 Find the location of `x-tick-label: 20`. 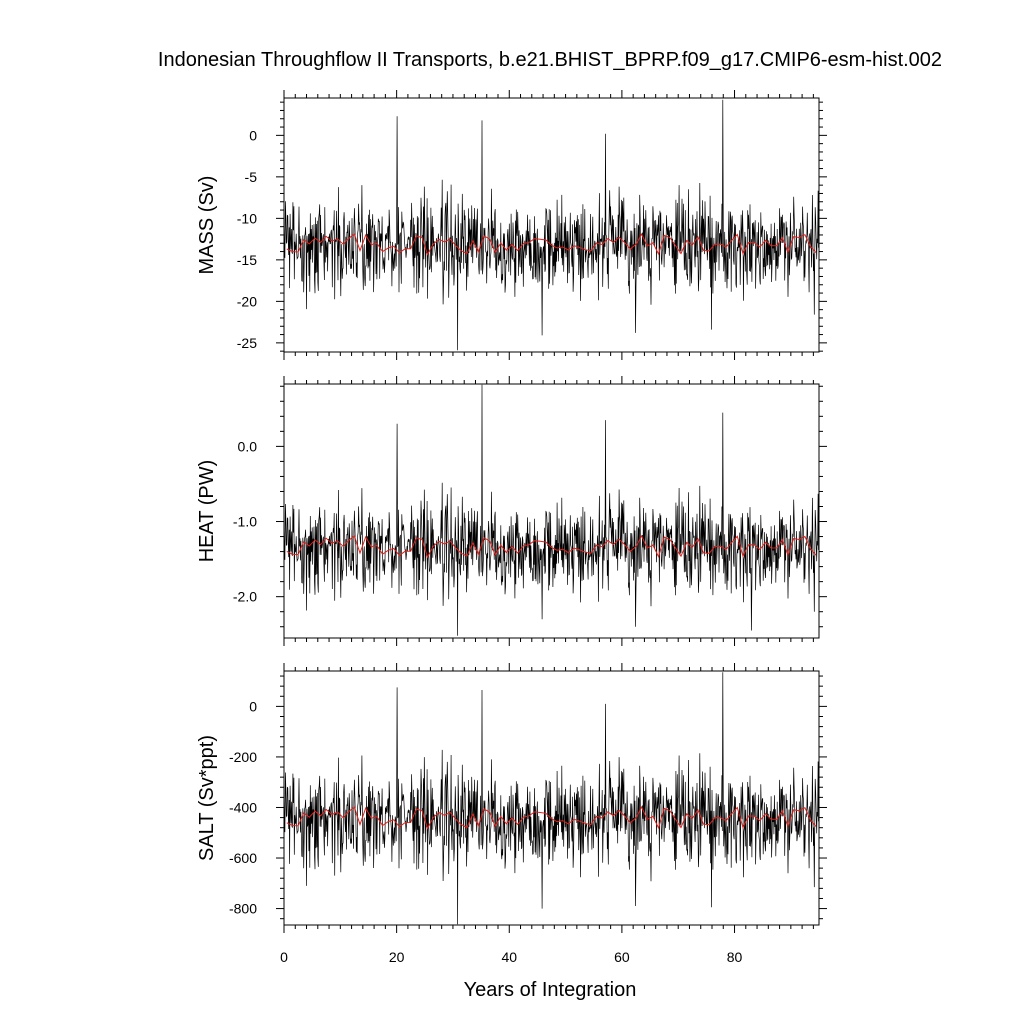

x-tick-label: 20 is located at coordinates (397, 957).